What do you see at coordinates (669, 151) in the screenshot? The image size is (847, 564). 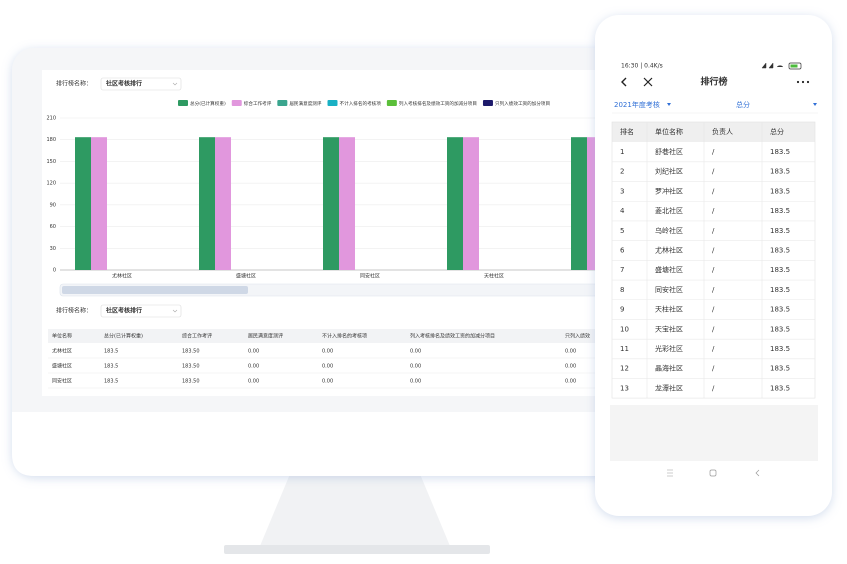 I see `table-cell: 舒巷社区` at bounding box center [669, 151].